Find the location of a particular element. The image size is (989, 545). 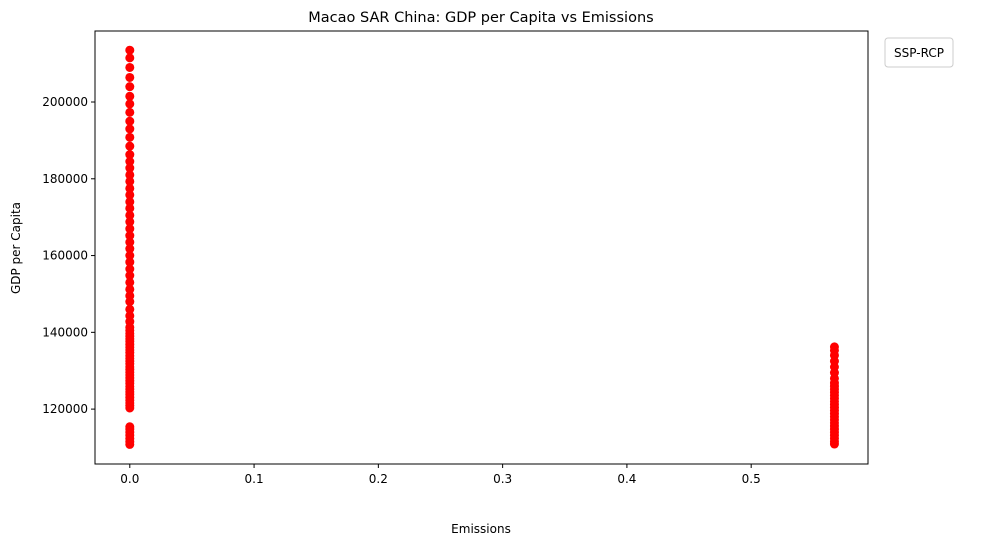

y-tick-label: 120000 is located at coordinates (65, 409).